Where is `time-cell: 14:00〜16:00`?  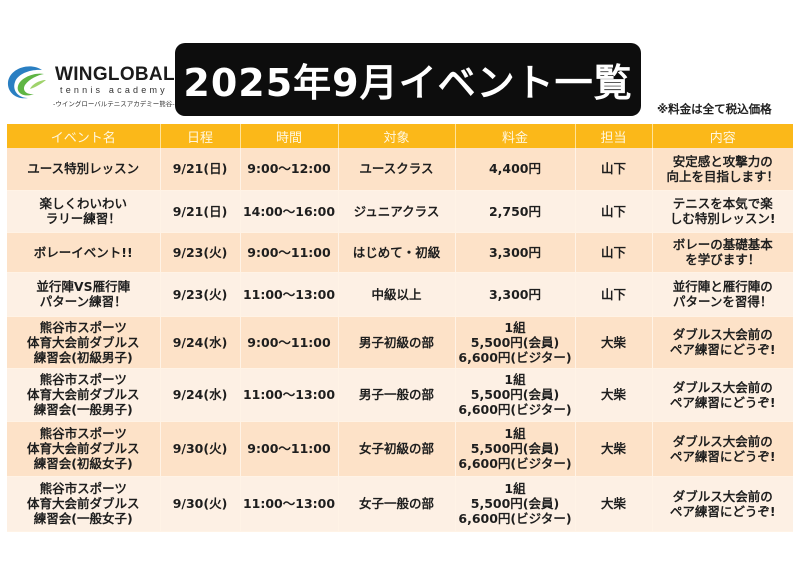 time-cell: 14:00〜16:00 is located at coordinates (289, 211).